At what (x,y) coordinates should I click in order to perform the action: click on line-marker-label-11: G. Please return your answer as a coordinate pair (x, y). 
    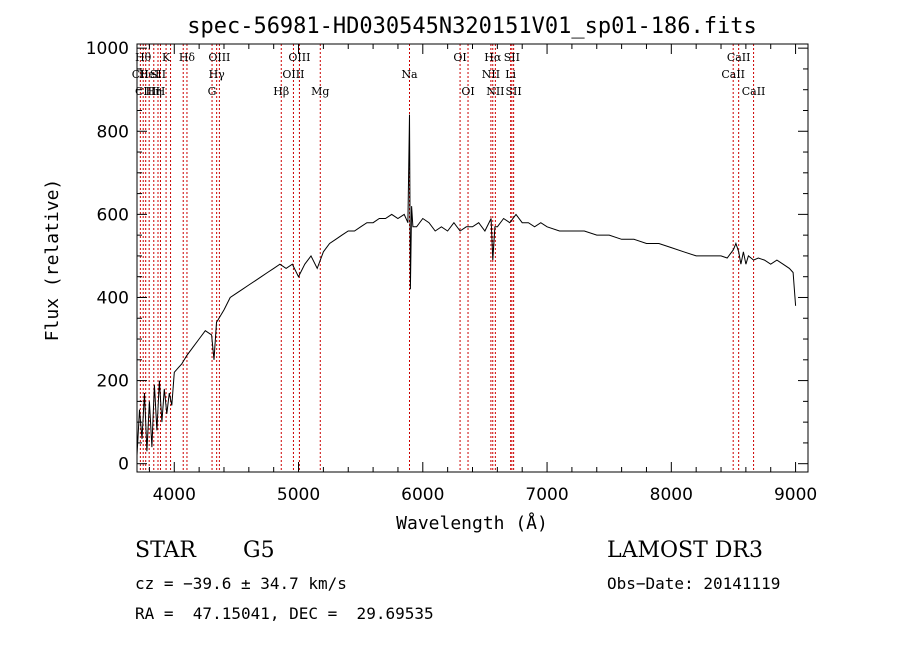
    Looking at the image, I should click on (212, 91).